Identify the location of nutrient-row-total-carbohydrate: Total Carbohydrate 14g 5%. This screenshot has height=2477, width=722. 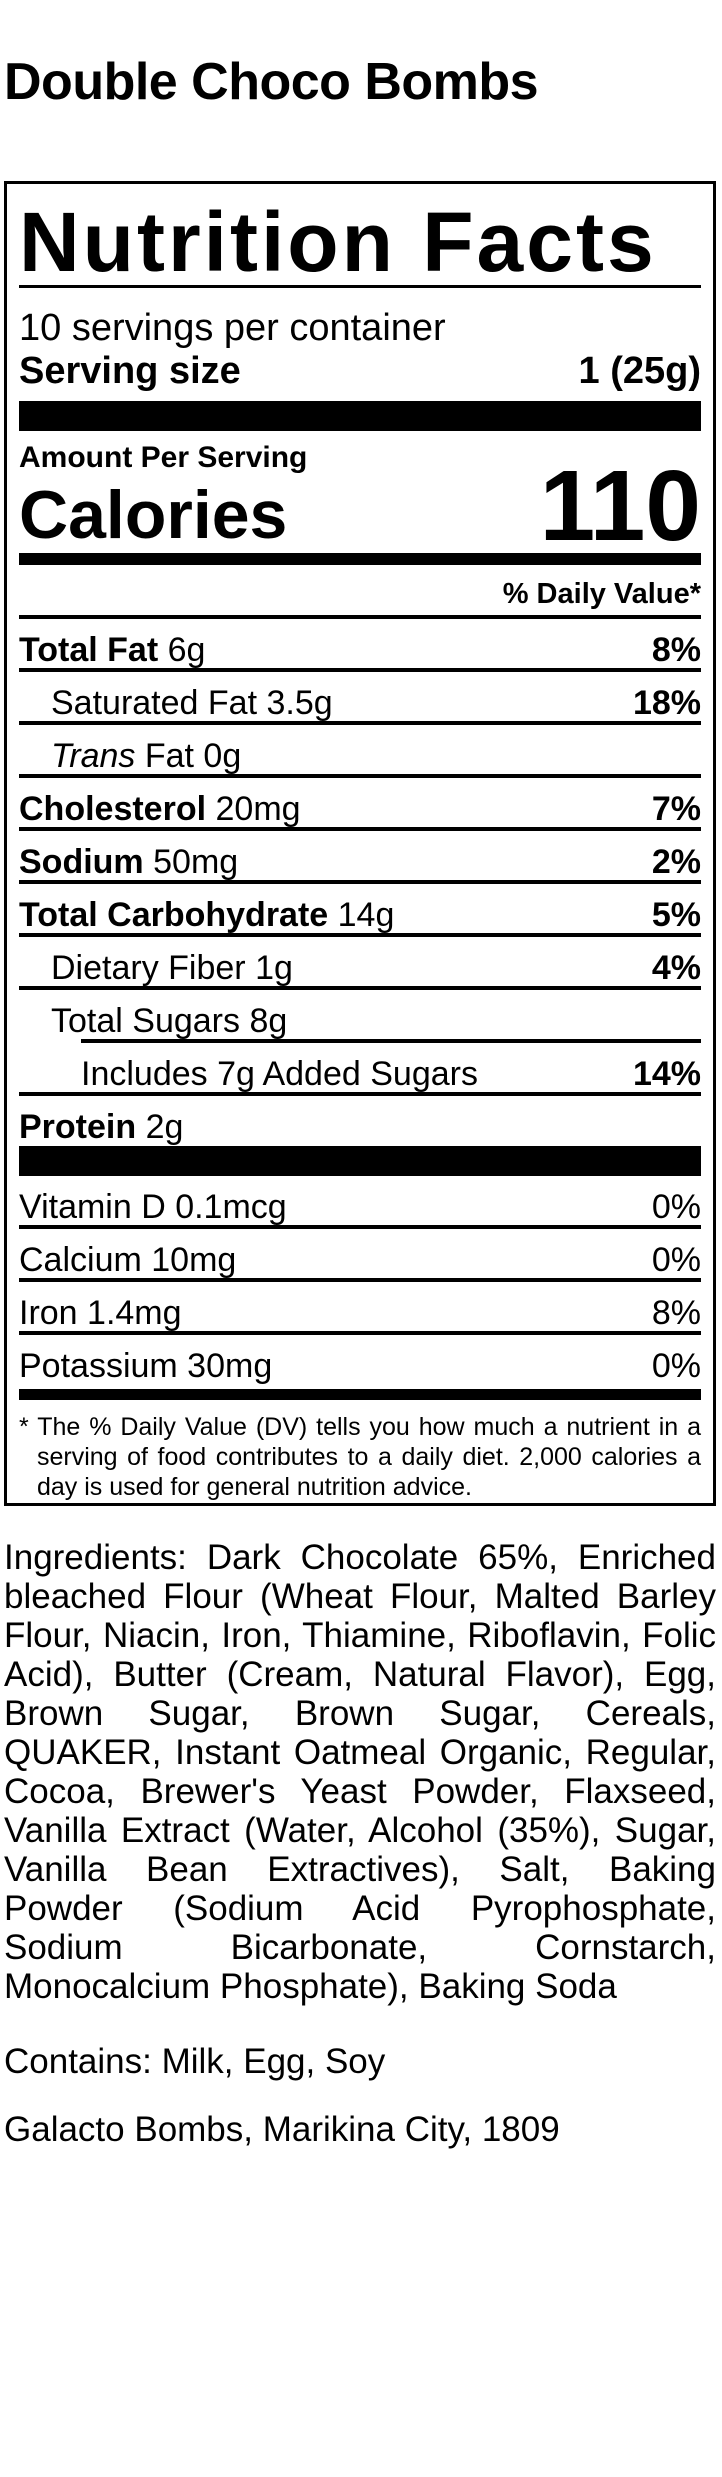
(360, 910).